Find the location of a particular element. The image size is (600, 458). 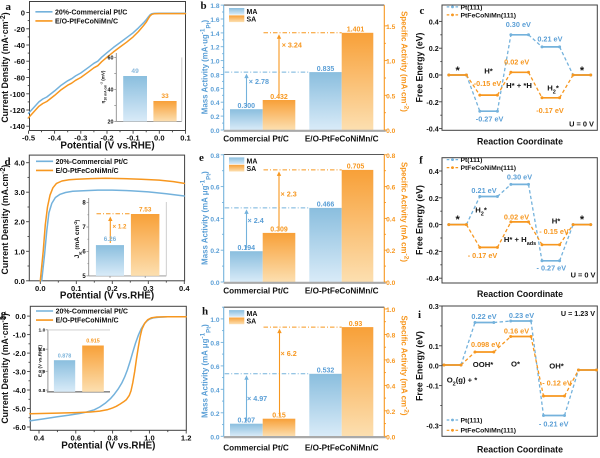

svg-text: -140 is located at coordinates (17, 126).